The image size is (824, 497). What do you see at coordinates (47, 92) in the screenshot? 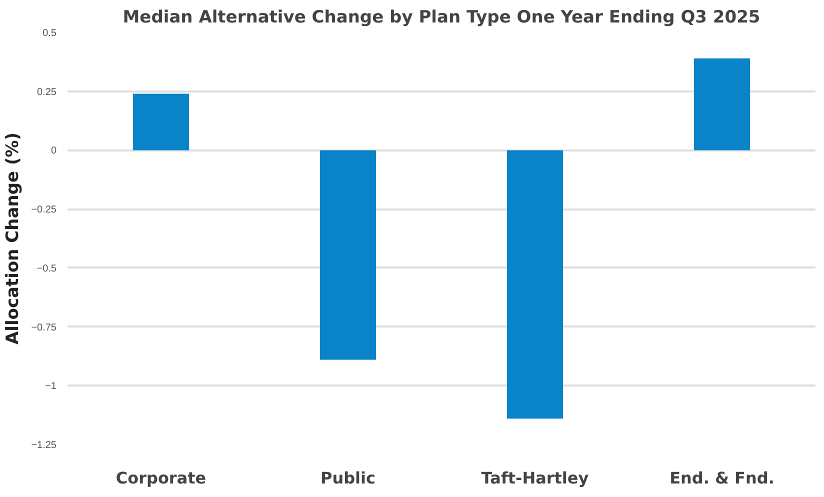
I see `y-tick-label: 0.25` at bounding box center [47, 92].